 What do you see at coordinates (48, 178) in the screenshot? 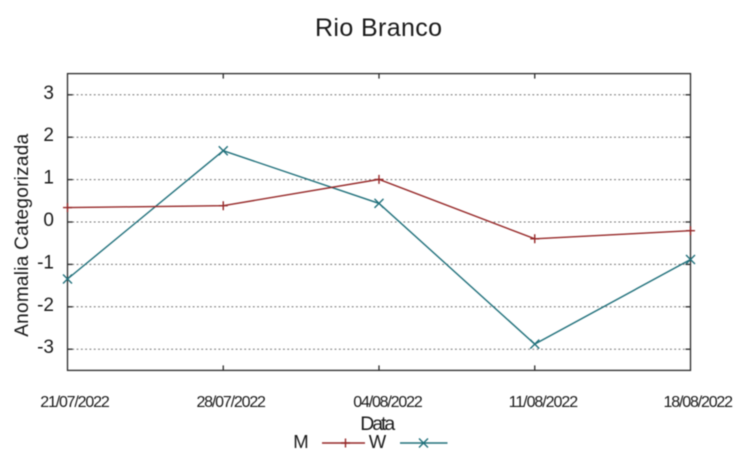
I see `svg-text: 1` at bounding box center [48, 178].